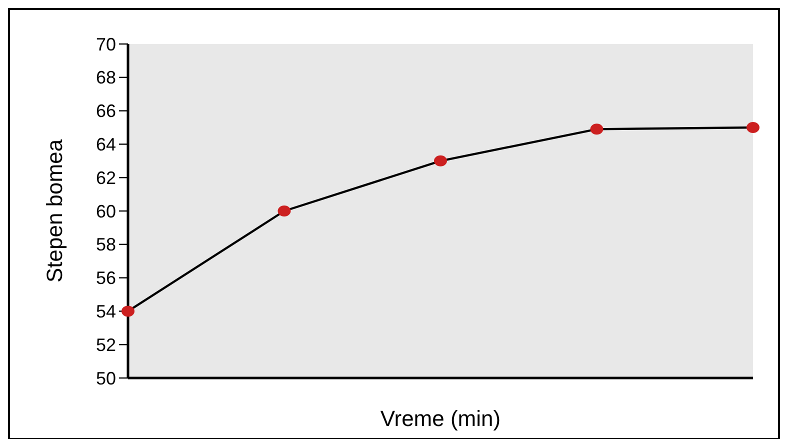 Image resolution: width=788 pixels, height=439 pixels. What do you see at coordinates (106, 178) in the screenshot?
I see `y-tick-label: 62` at bounding box center [106, 178].